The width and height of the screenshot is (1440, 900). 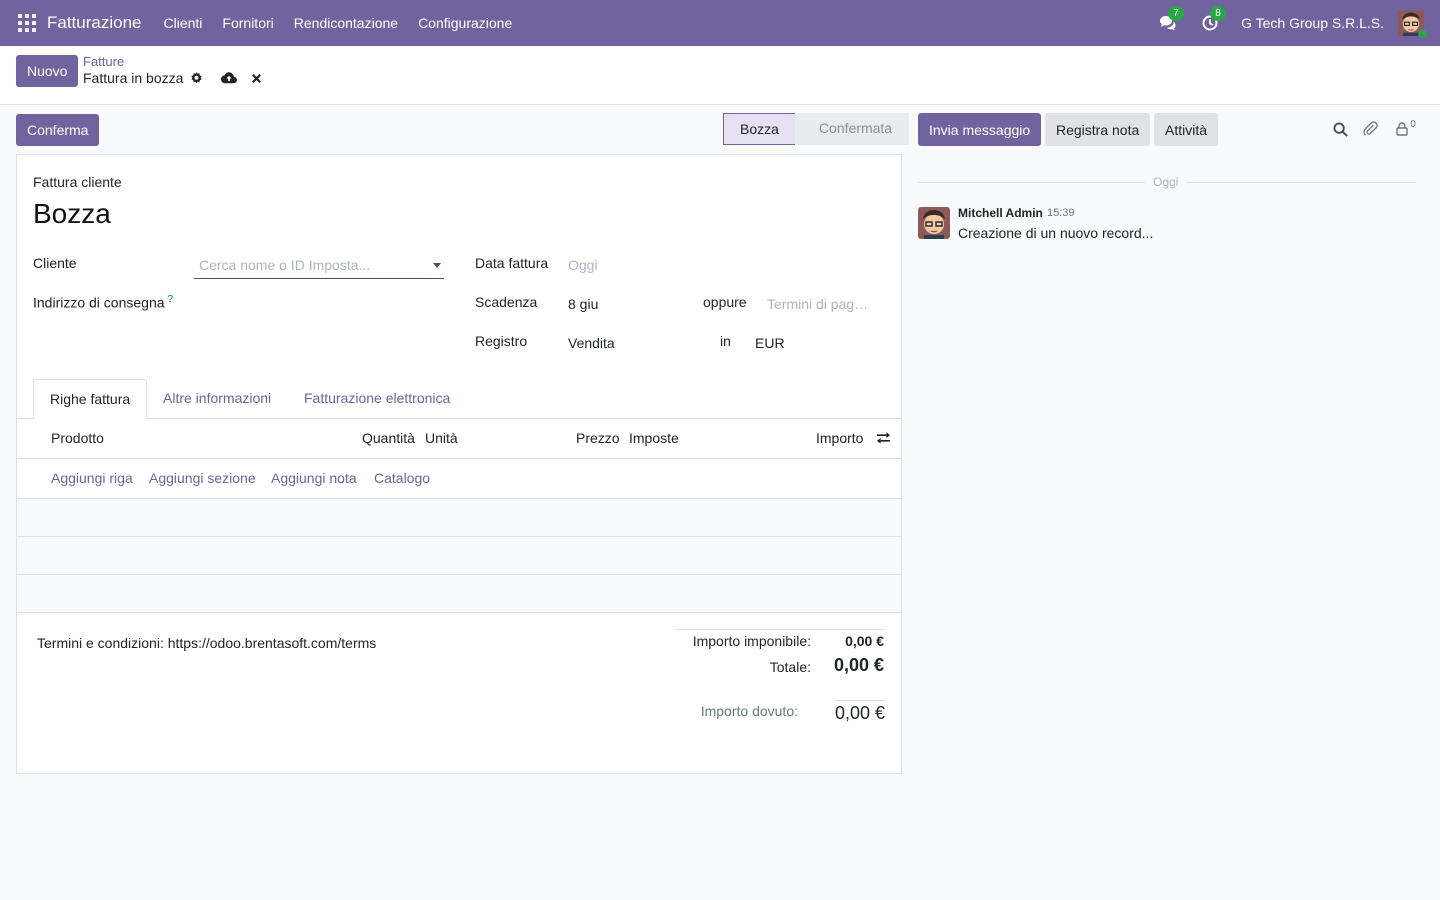 What do you see at coordinates (465, 23) in the screenshot?
I see `menu-item-configurazione: Configurazione` at bounding box center [465, 23].